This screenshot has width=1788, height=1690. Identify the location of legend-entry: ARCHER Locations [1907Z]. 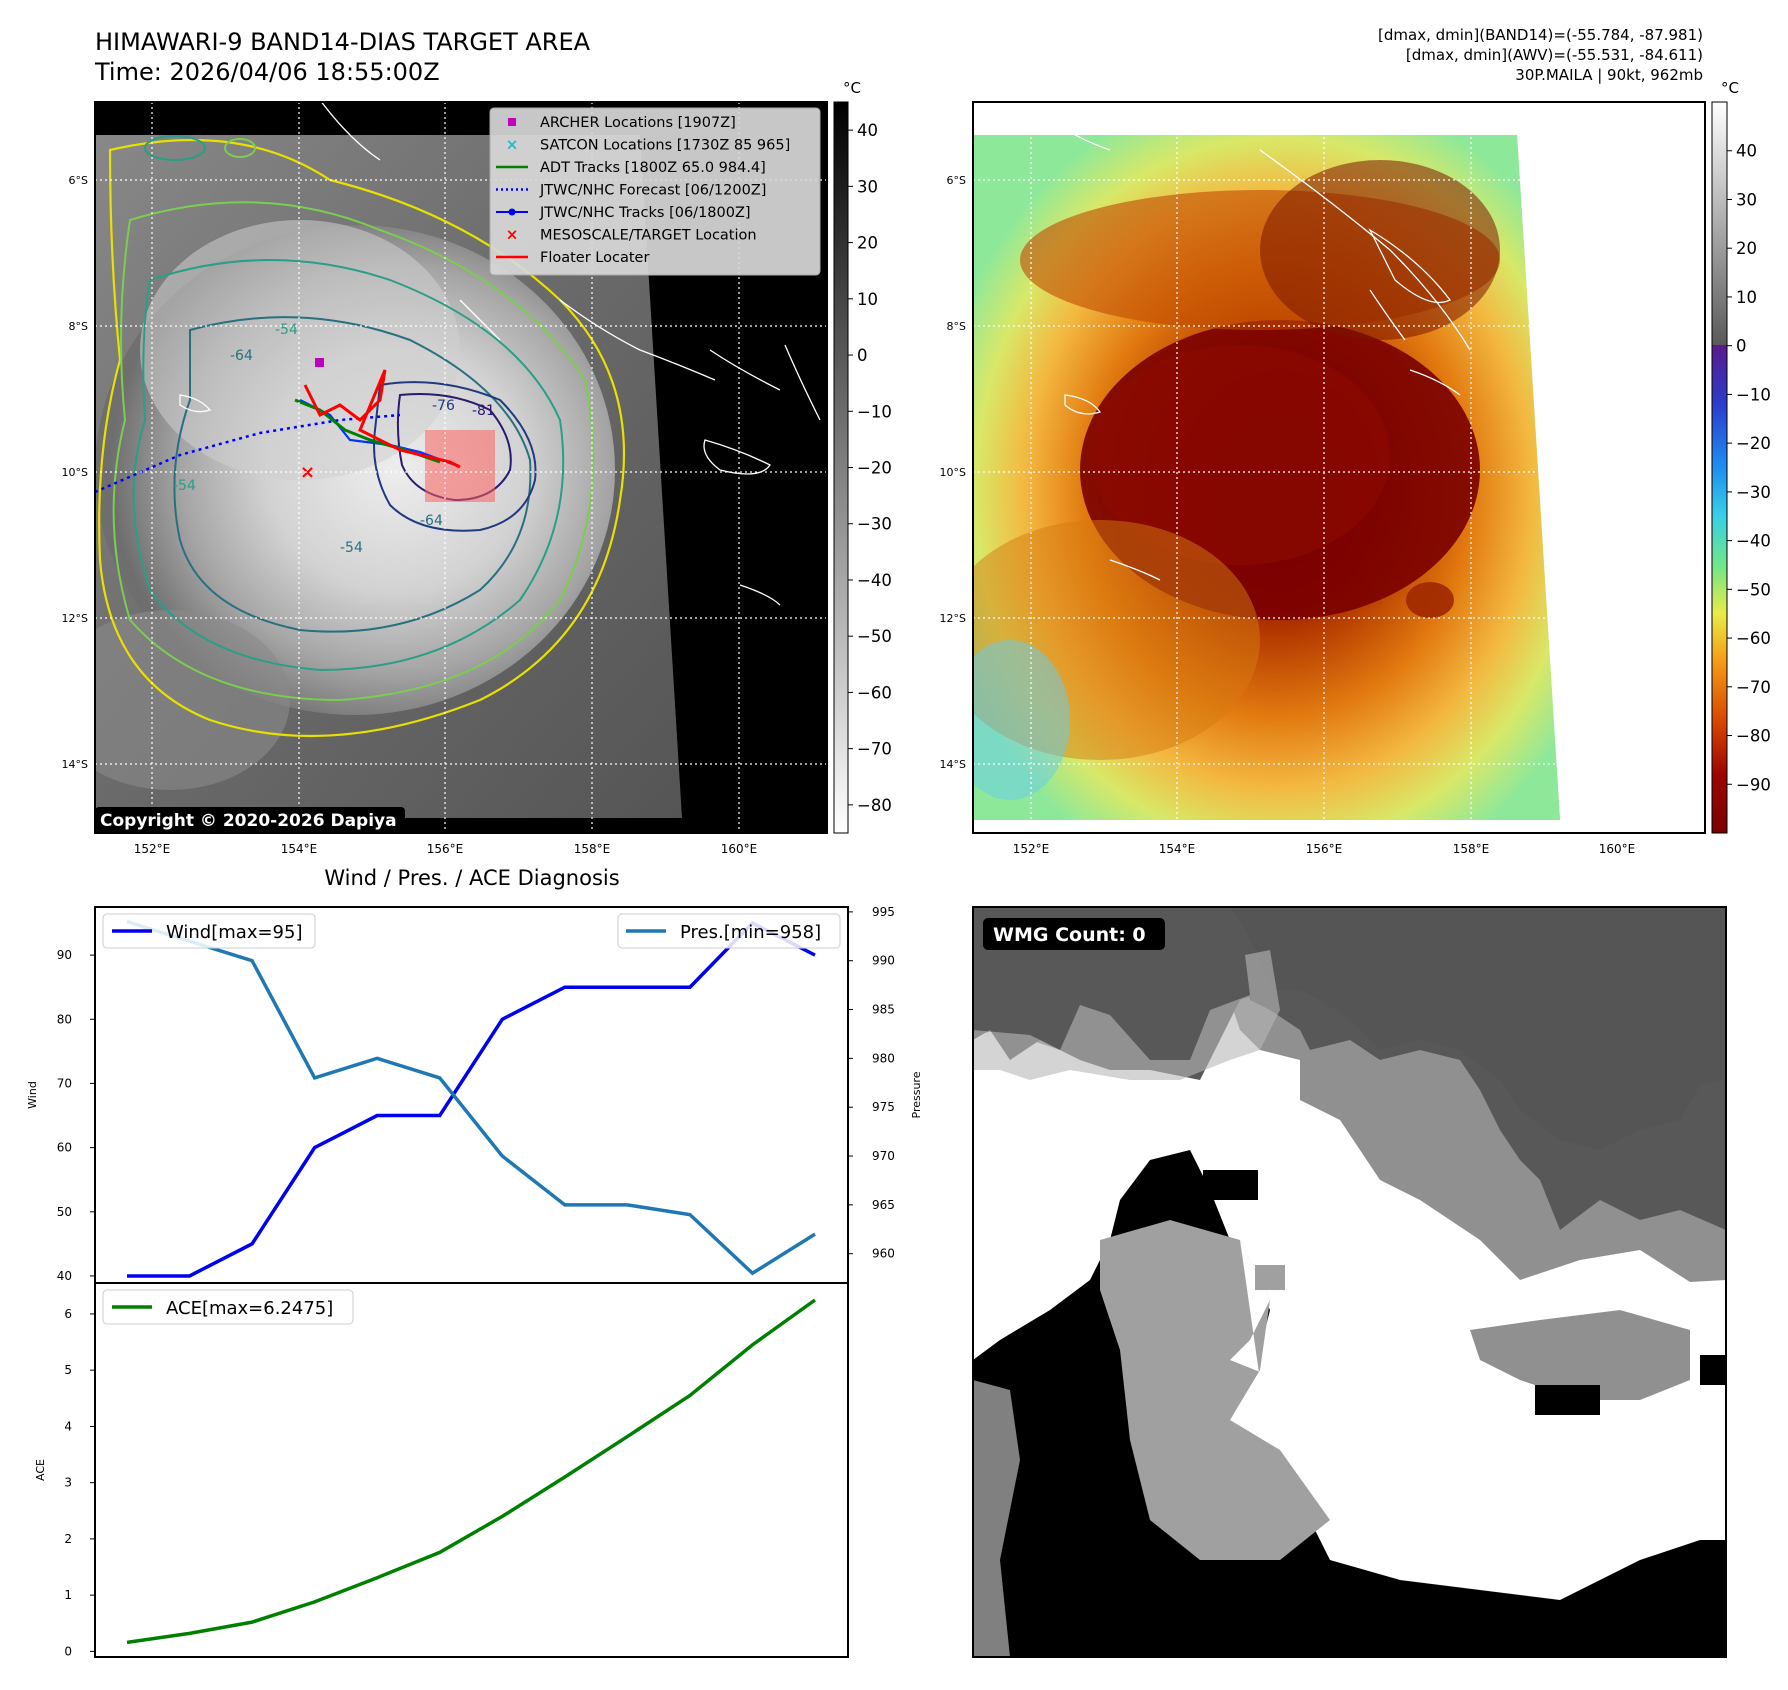
(622, 123).